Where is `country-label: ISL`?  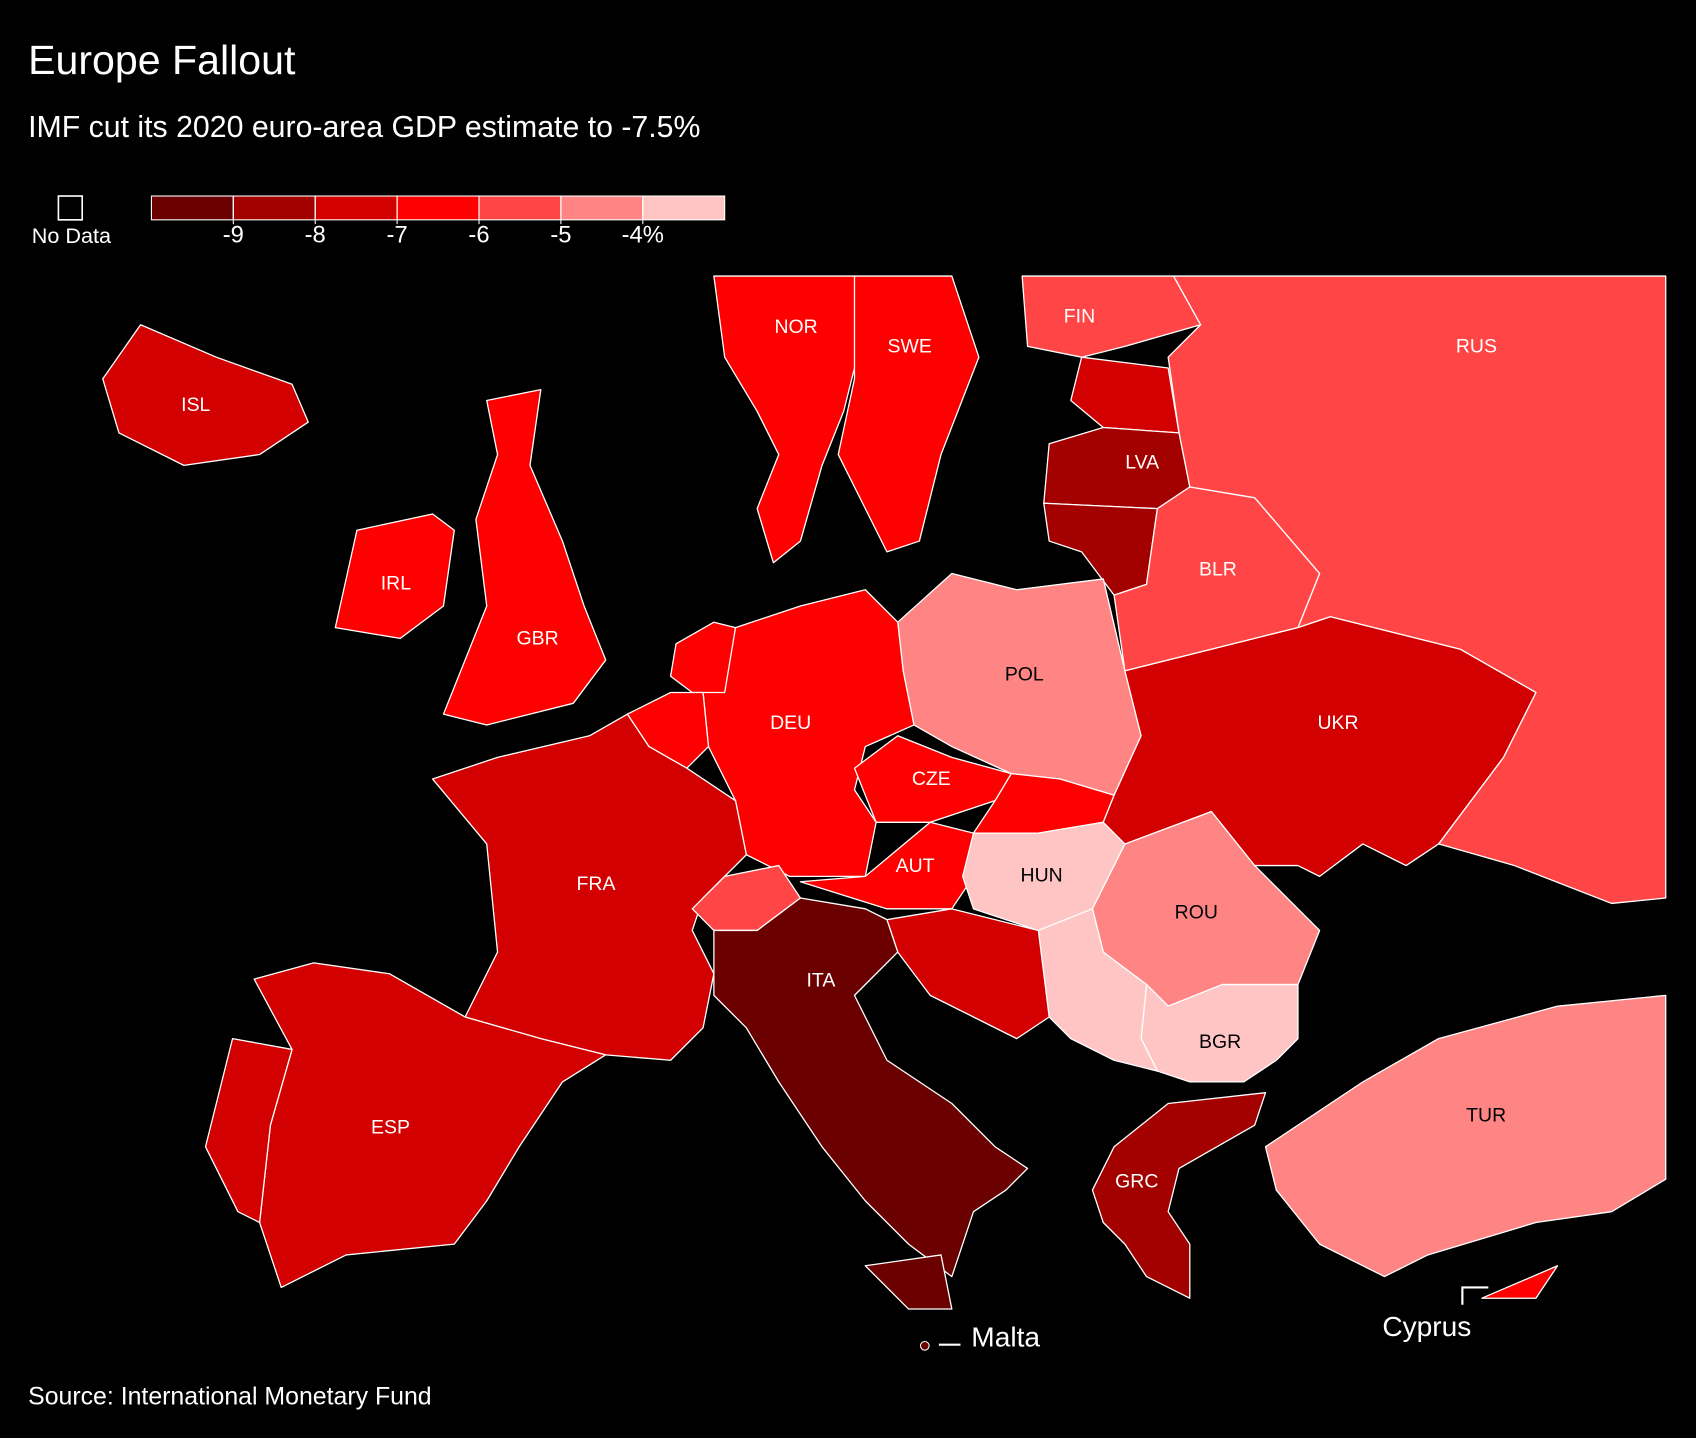
country-label: ISL is located at coordinates (195, 405).